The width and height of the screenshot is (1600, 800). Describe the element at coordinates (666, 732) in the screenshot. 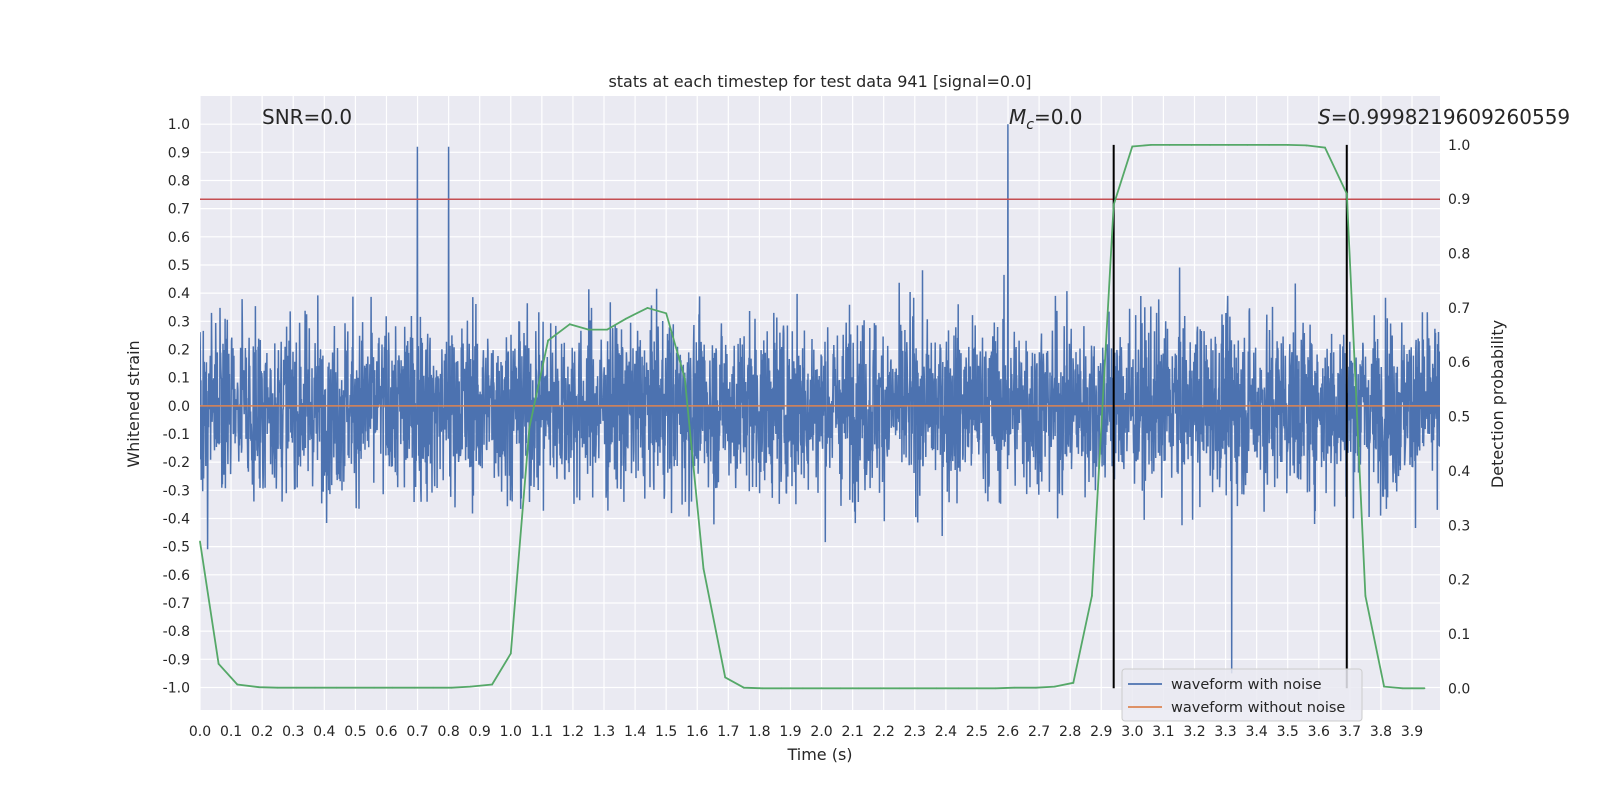

I see `x-tick-1.5: 1.5` at that location.